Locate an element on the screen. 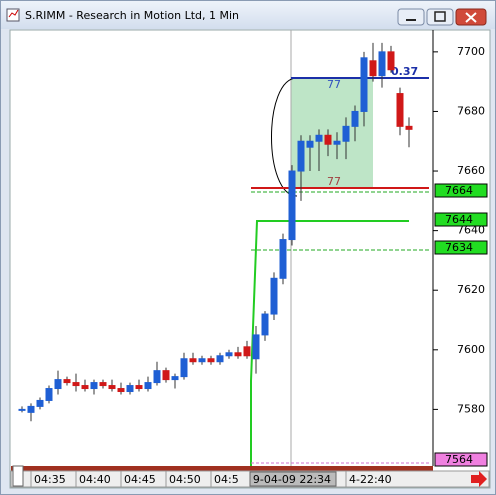 This screenshot has width=496, height=495. price-label: 7644 is located at coordinates (459, 219).